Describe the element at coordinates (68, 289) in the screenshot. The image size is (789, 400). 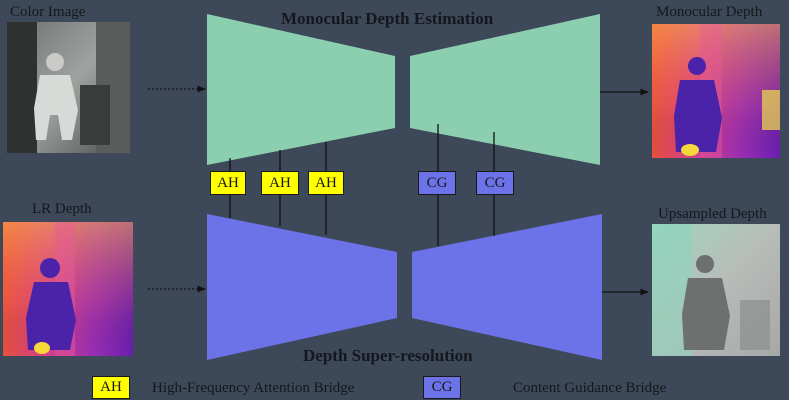
I see `lr-depth-thumbnail` at that location.